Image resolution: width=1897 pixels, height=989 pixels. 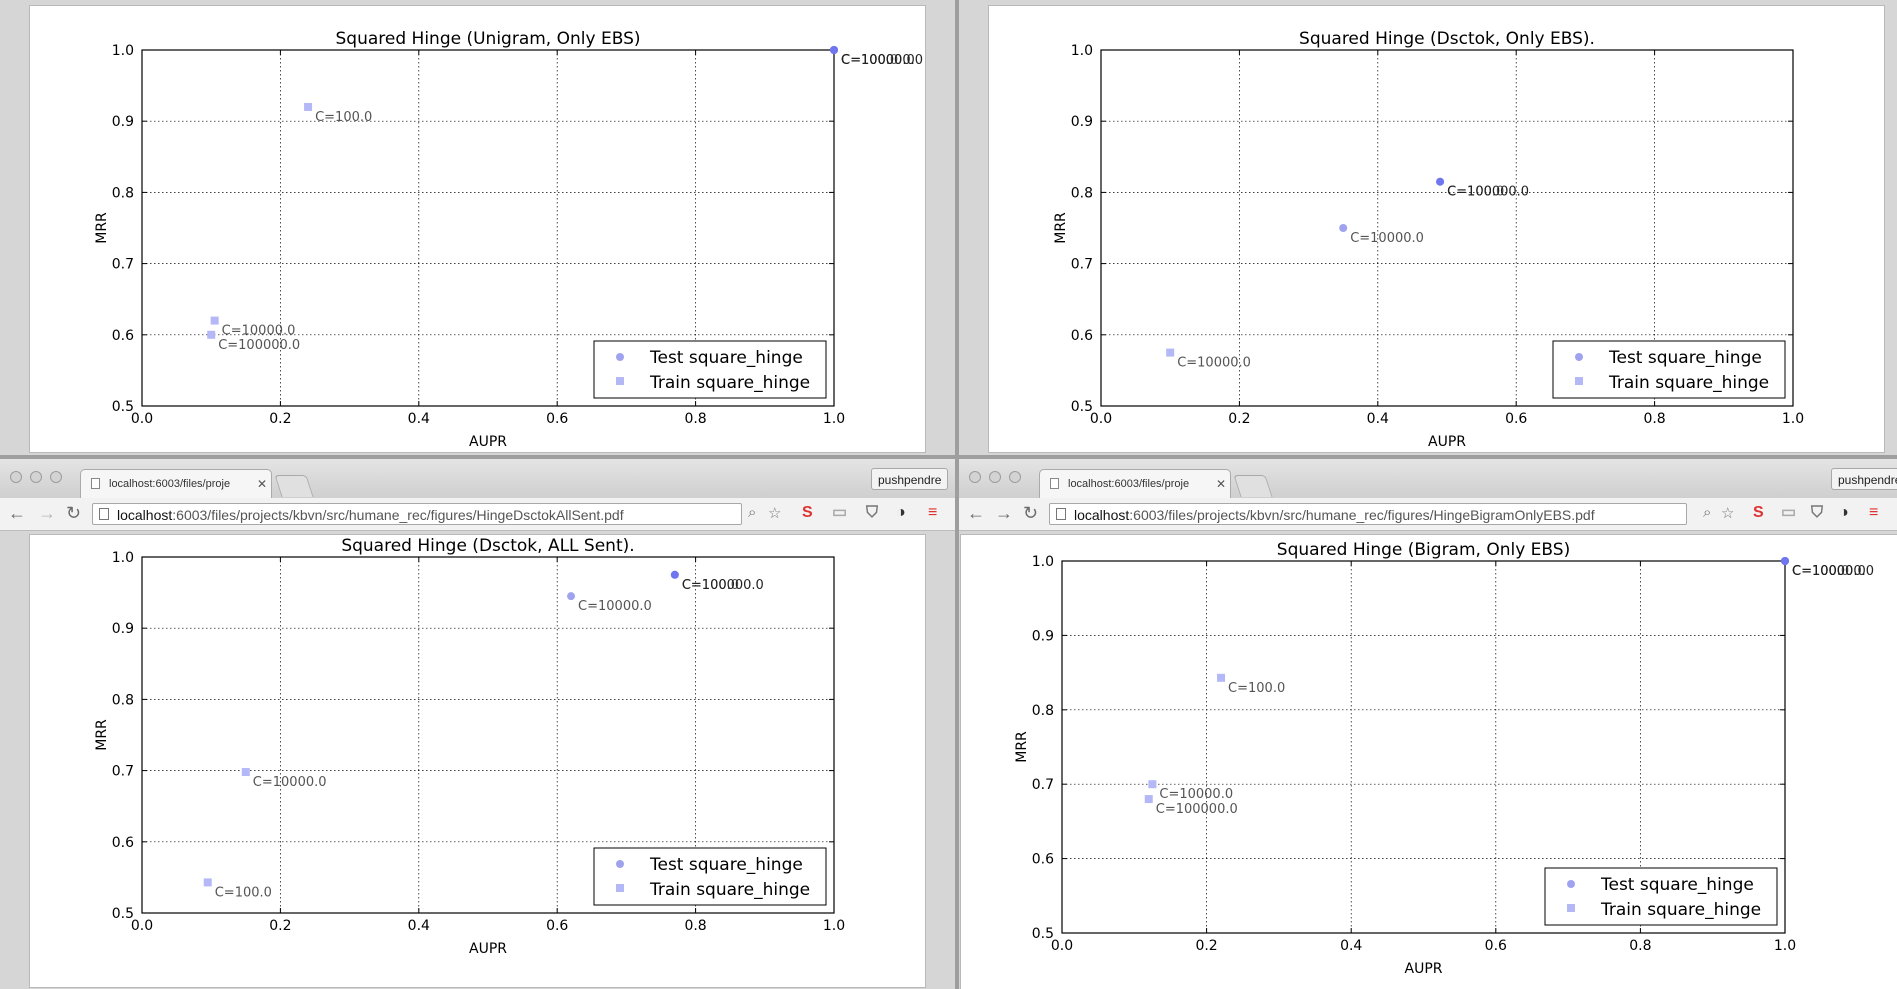 I want to click on page-icon, so click(x=1061, y=514).